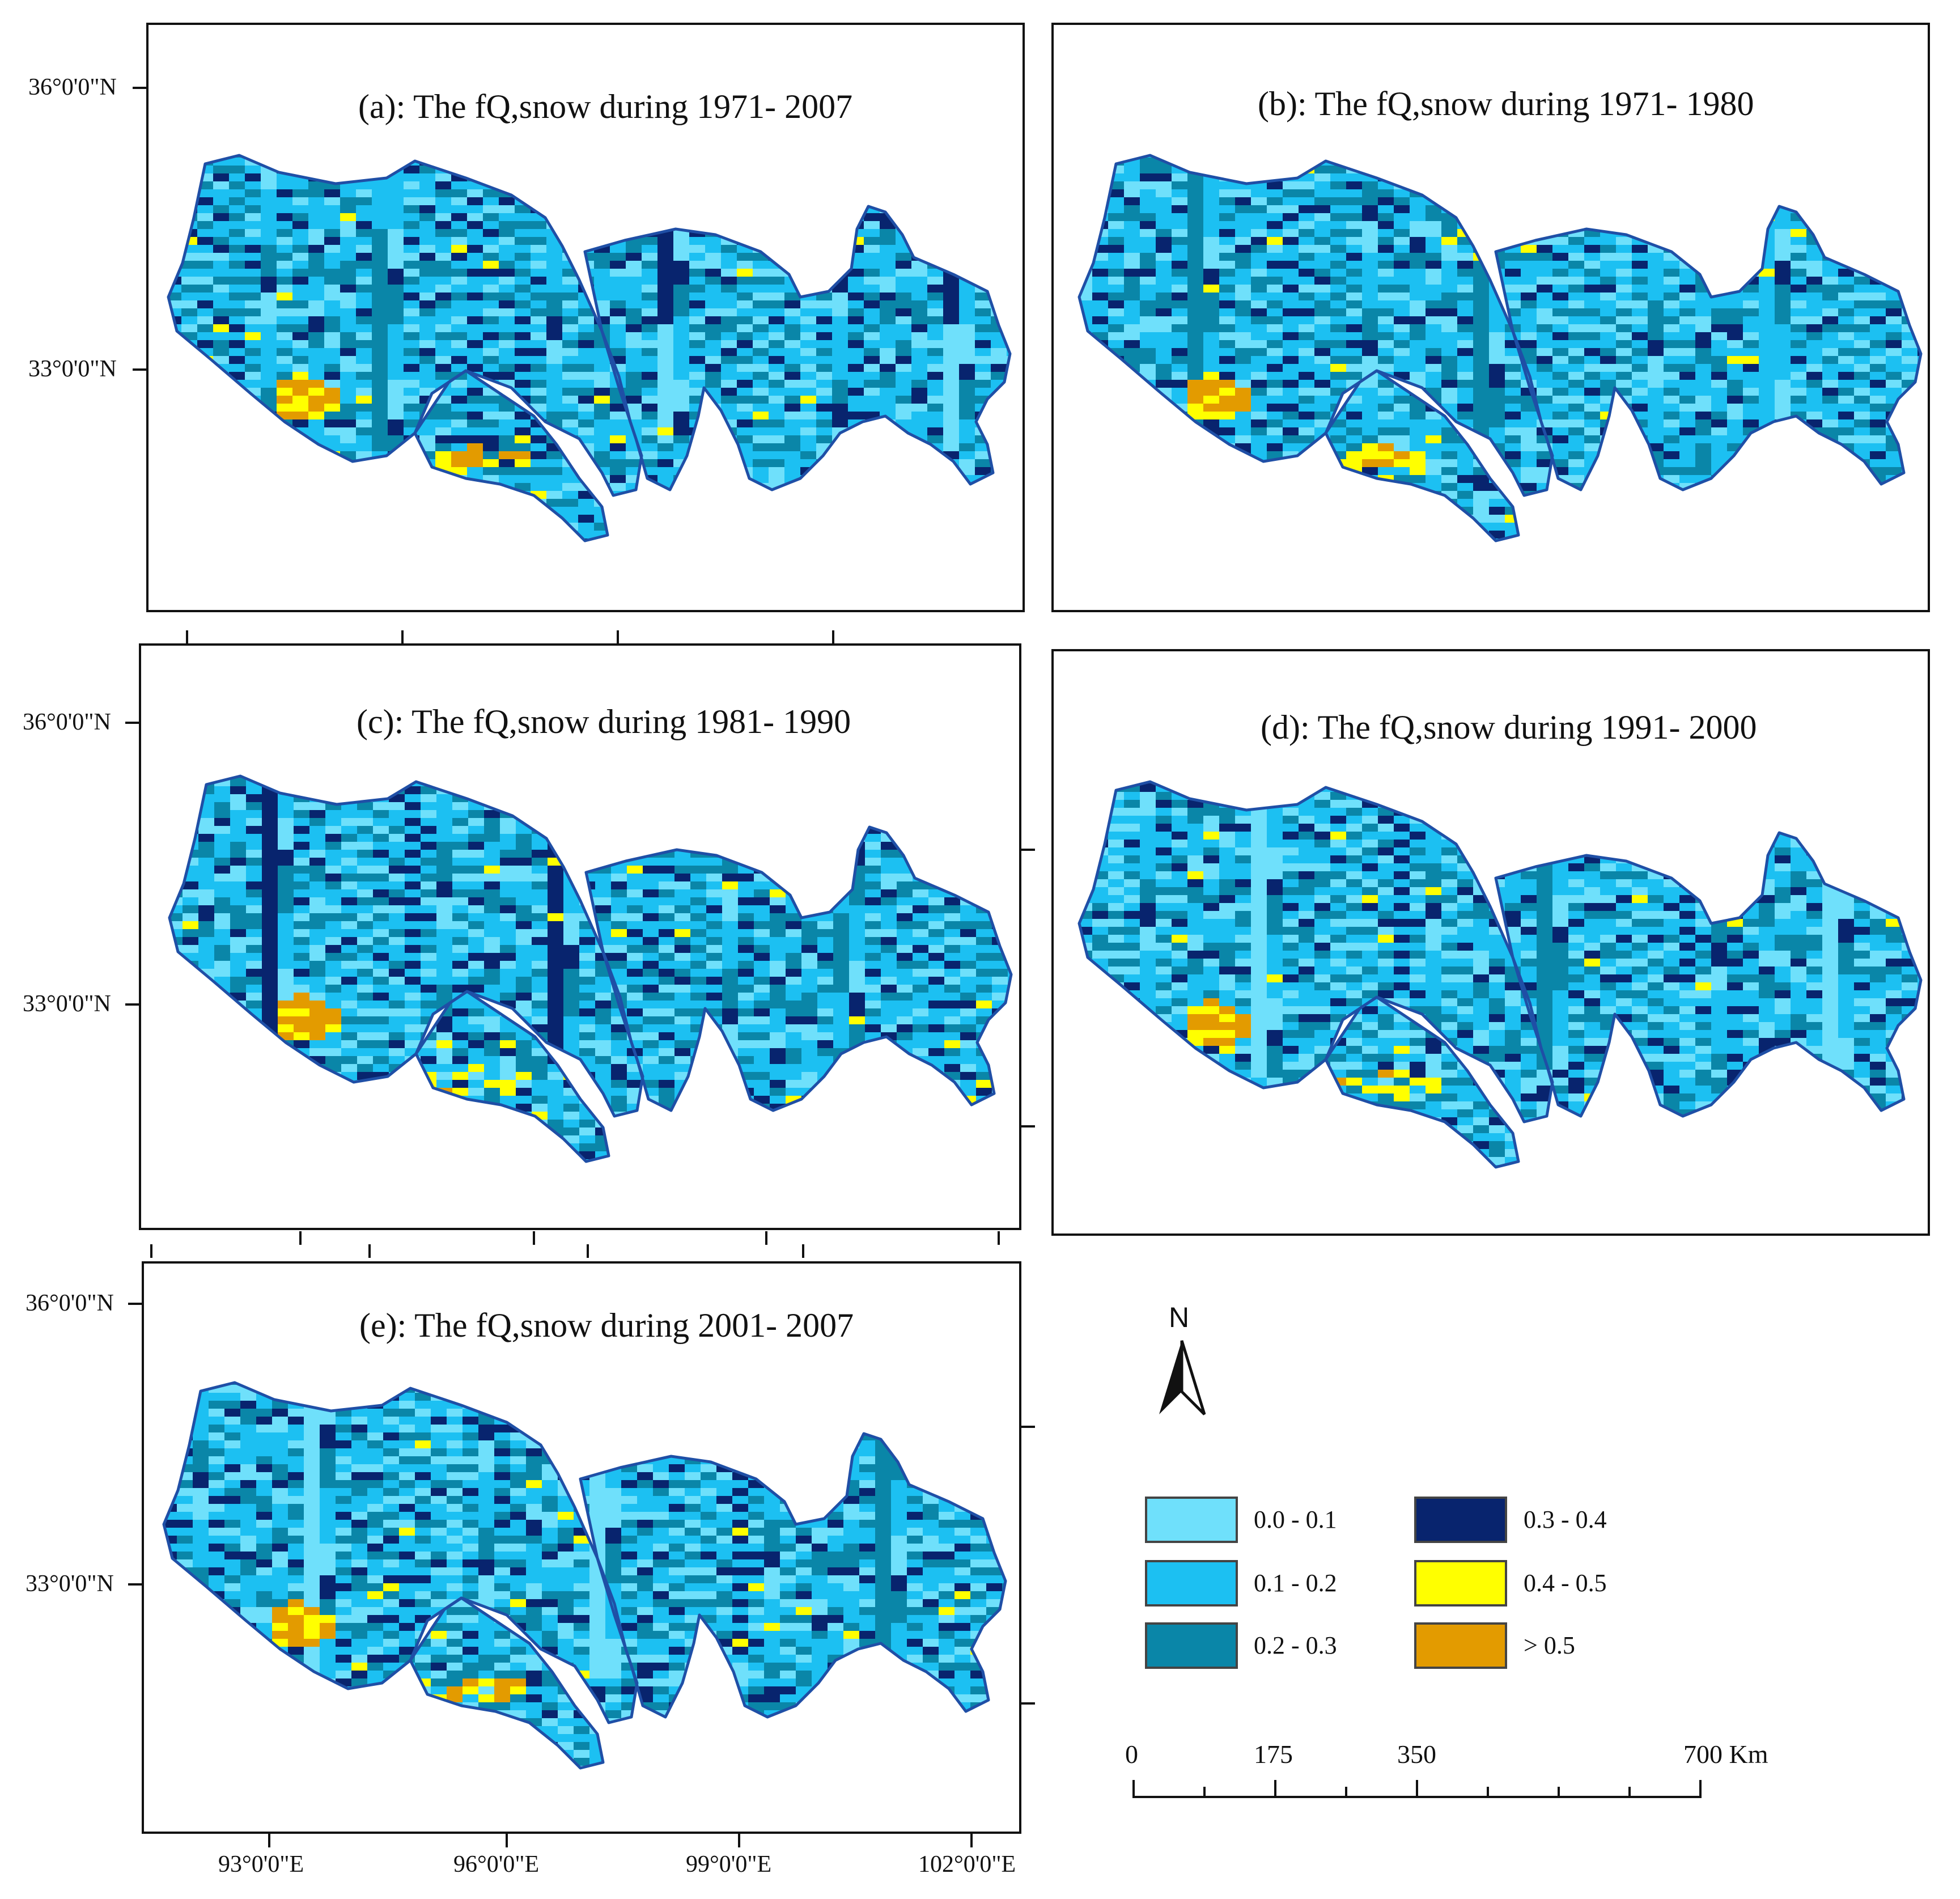  I want to click on scale-label-0: 0, so click(1131, 1754).